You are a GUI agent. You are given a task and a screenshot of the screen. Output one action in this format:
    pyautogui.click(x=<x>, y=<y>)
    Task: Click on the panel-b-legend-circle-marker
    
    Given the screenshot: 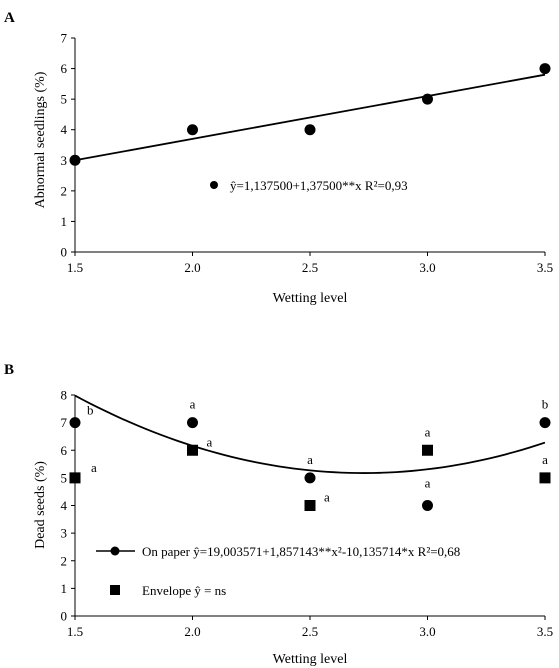 What is the action you would take?
    pyautogui.click(x=115, y=551)
    